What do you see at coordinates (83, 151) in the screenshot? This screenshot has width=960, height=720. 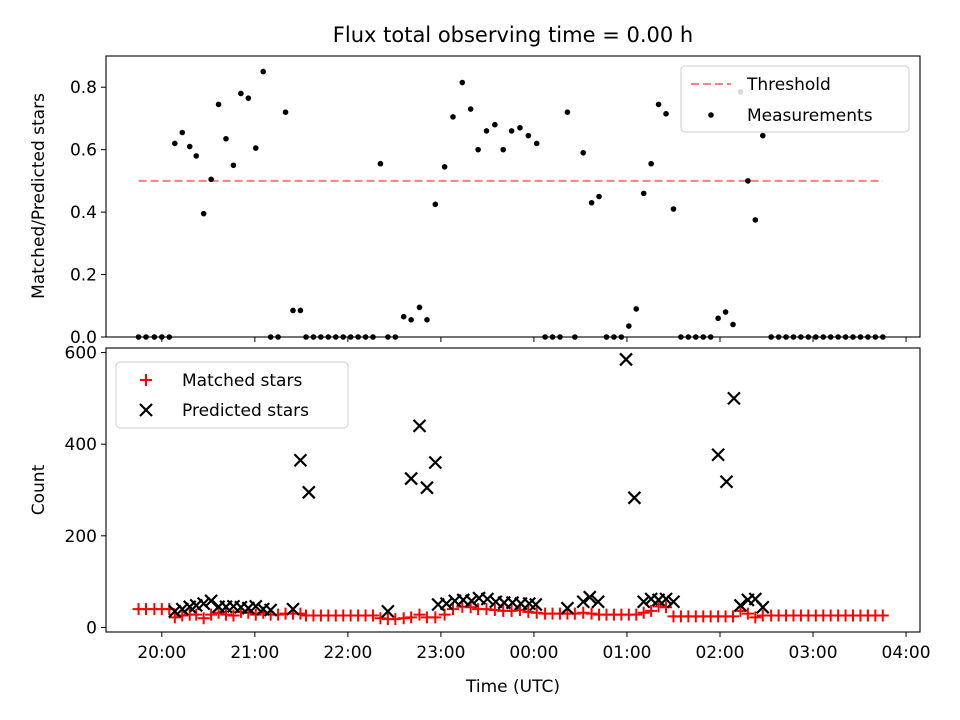 I see `y-tick-label: 0.6` at bounding box center [83, 151].